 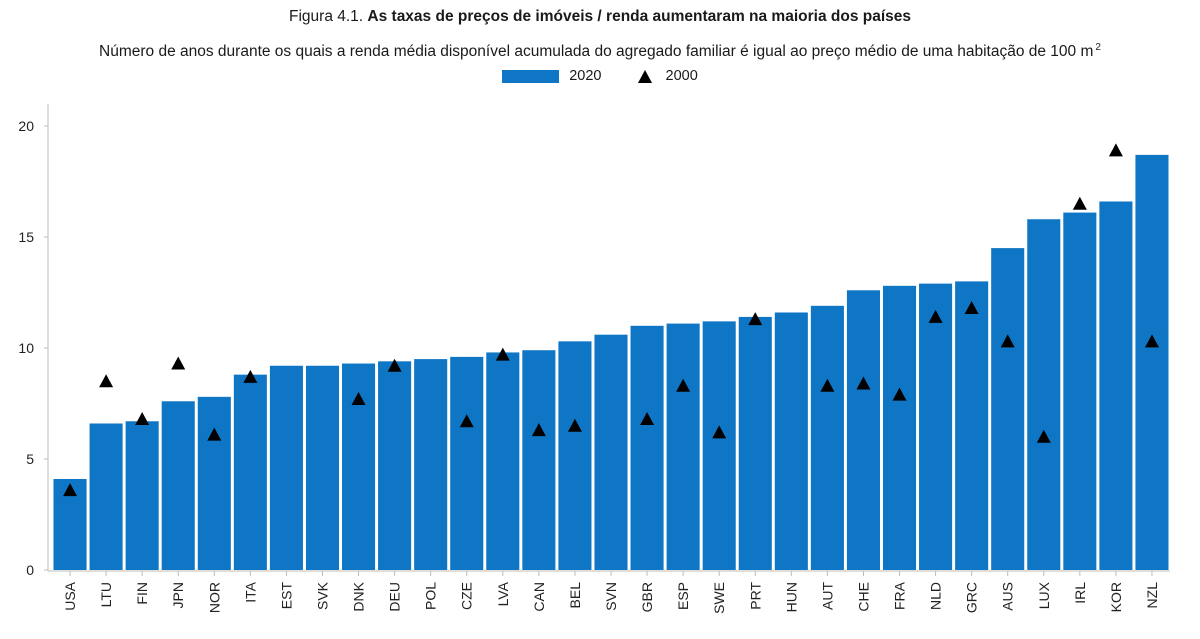 What do you see at coordinates (503, 461) in the screenshot?
I see `bar-2020-lva` at bounding box center [503, 461].